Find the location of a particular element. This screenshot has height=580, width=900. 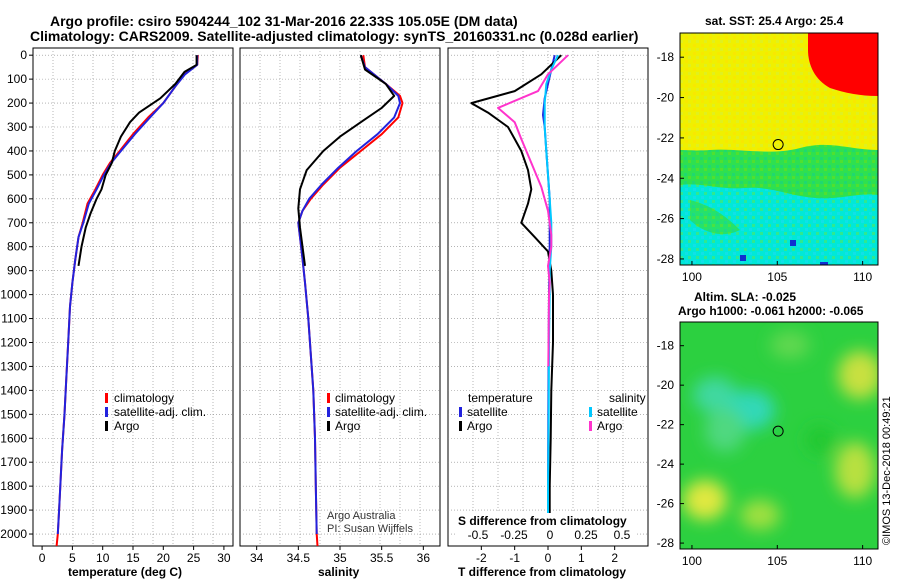

s-tick-label: -0.25 is located at coordinates (514, 535).